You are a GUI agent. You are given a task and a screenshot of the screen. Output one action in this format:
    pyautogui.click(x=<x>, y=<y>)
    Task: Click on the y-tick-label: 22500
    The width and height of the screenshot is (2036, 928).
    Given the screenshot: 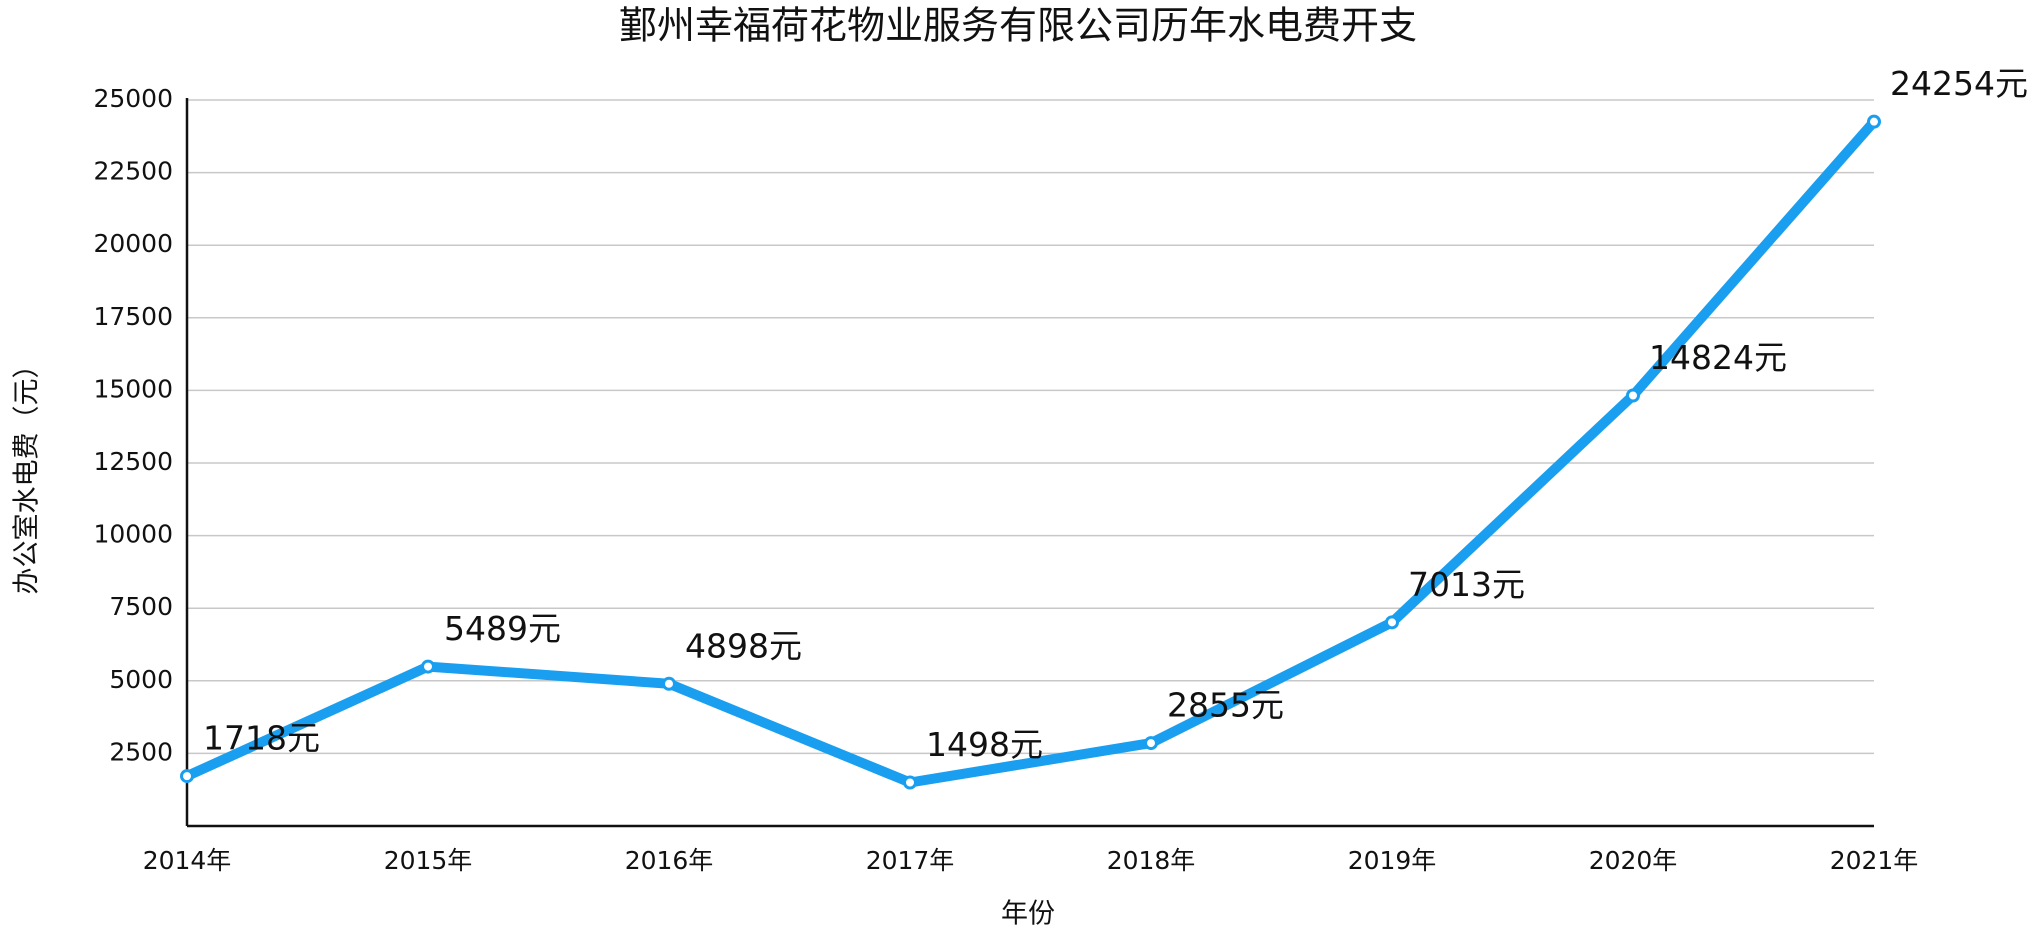 What is the action you would take?
    pyautogui.click(x=133, y=171)
    